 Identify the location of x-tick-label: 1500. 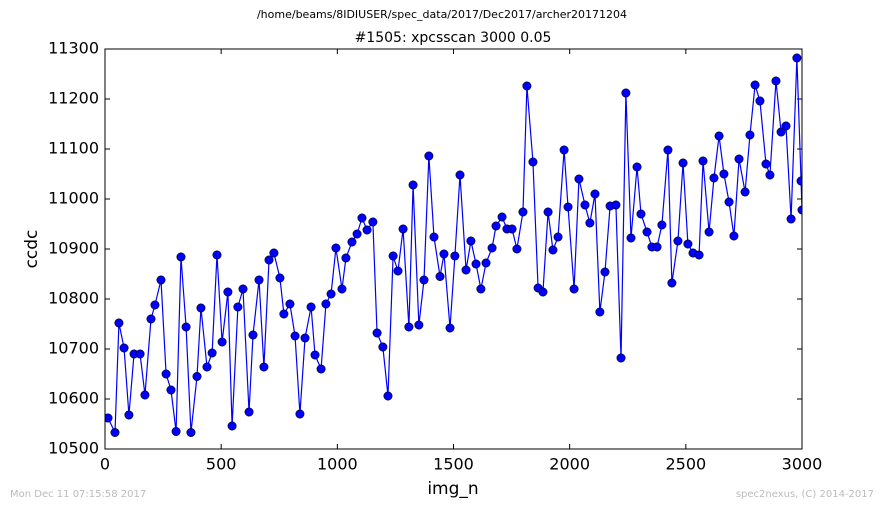
(453, 464).